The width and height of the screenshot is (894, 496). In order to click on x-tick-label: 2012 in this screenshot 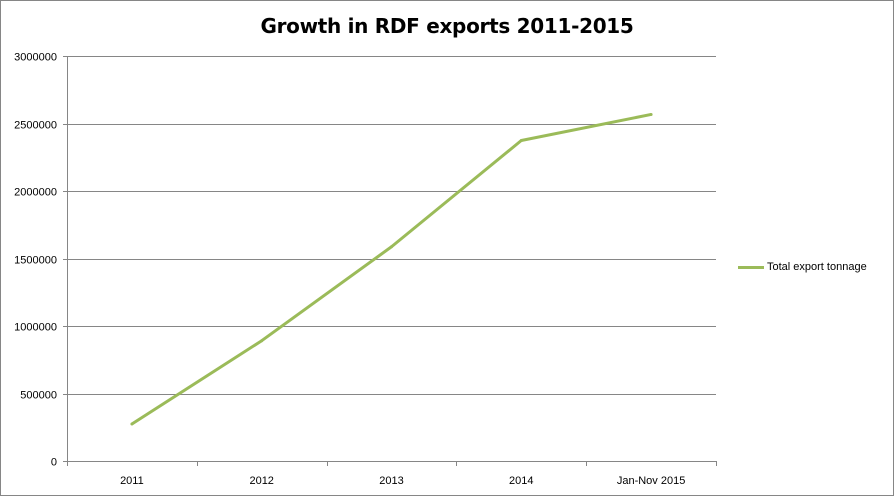, I will do `click(261, 481)`.